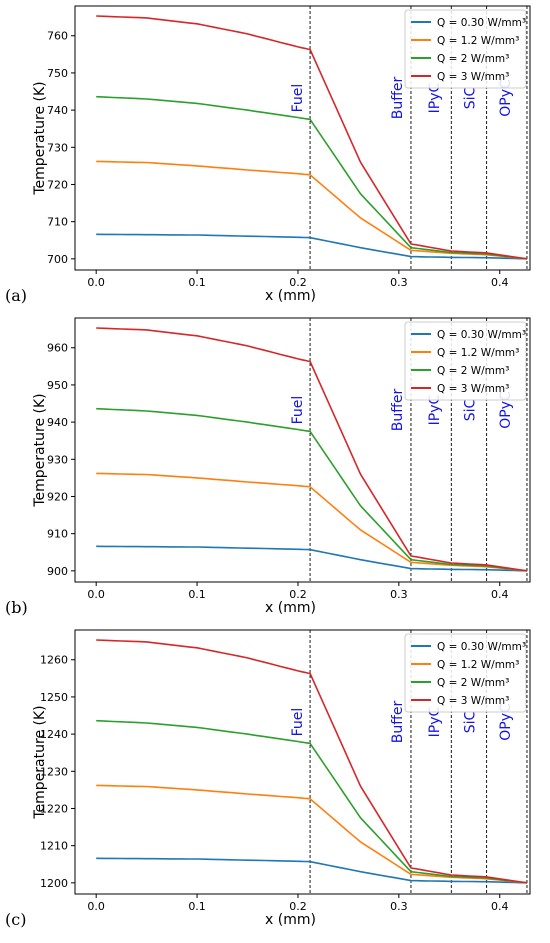  Describe the element at coordinates (54, 883) in the screenshot. I see `y-tick-label: 1200` at that location.